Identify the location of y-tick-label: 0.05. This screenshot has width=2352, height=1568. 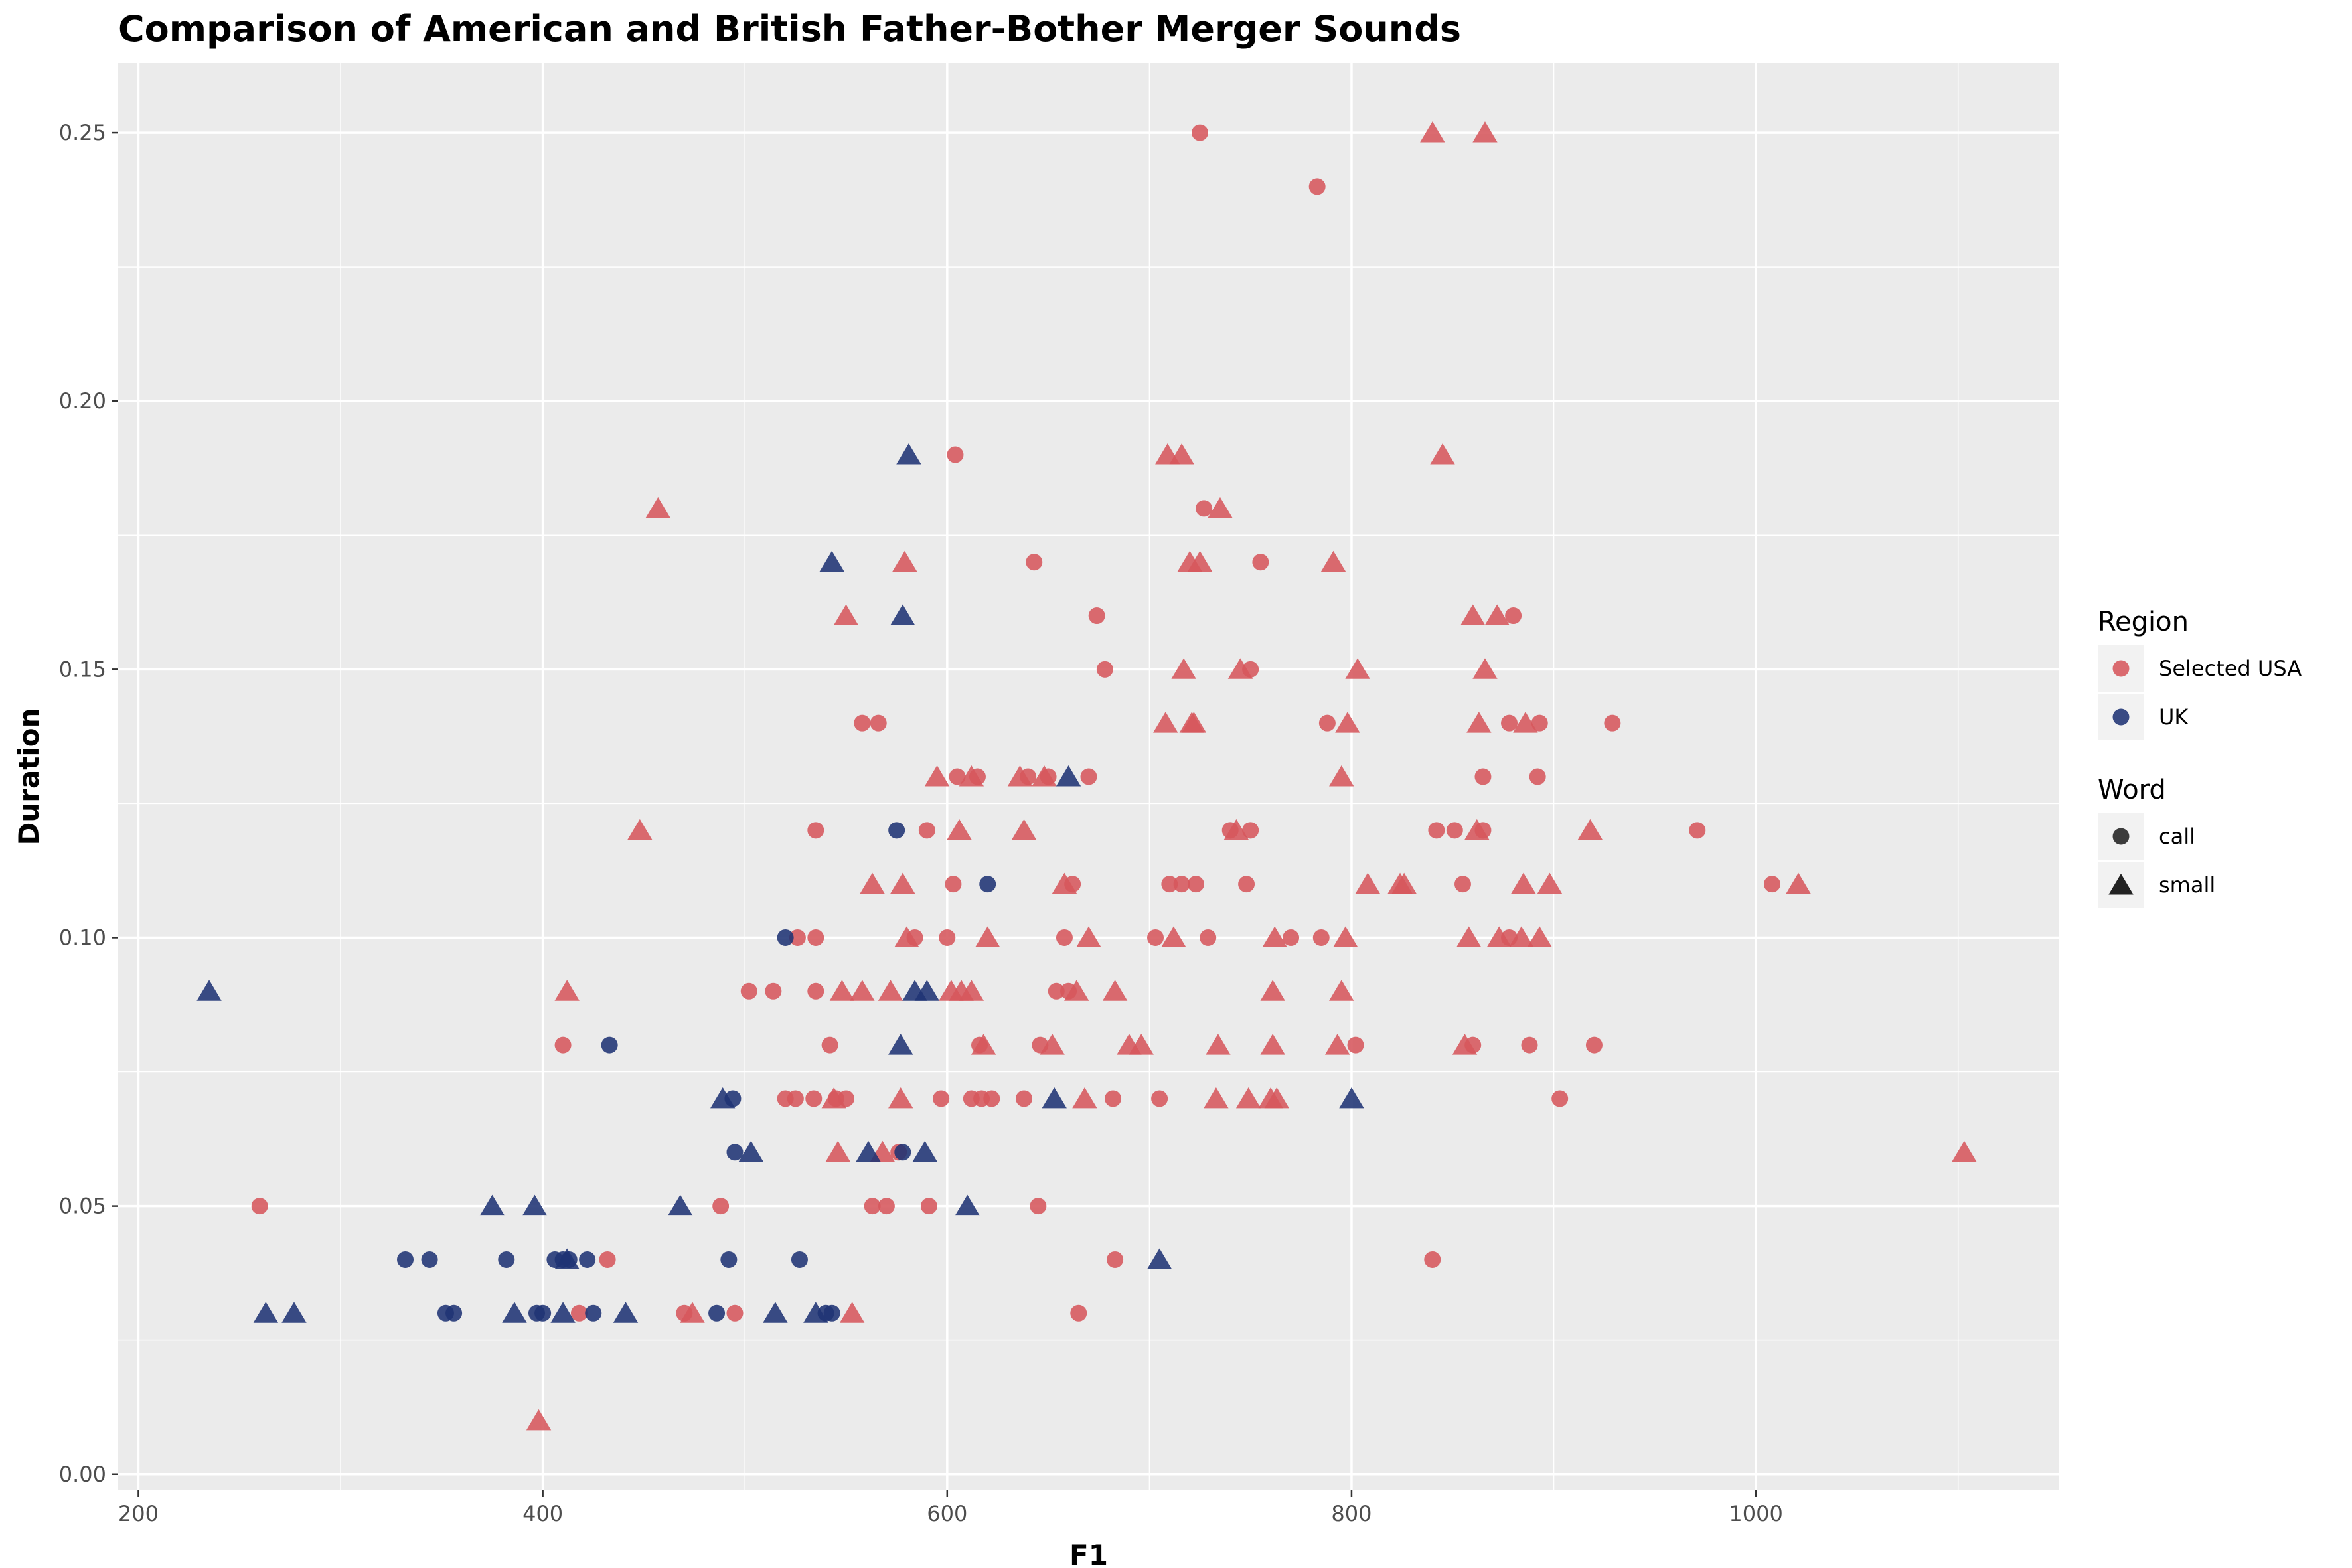
(83, 1207).